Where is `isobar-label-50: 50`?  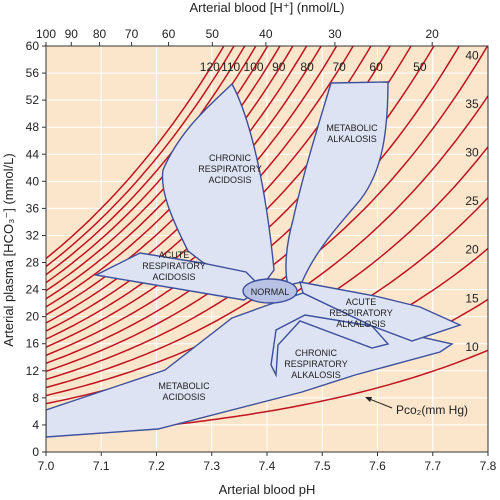
isobar-label-50: 50 is located at coordinates (420, 67).